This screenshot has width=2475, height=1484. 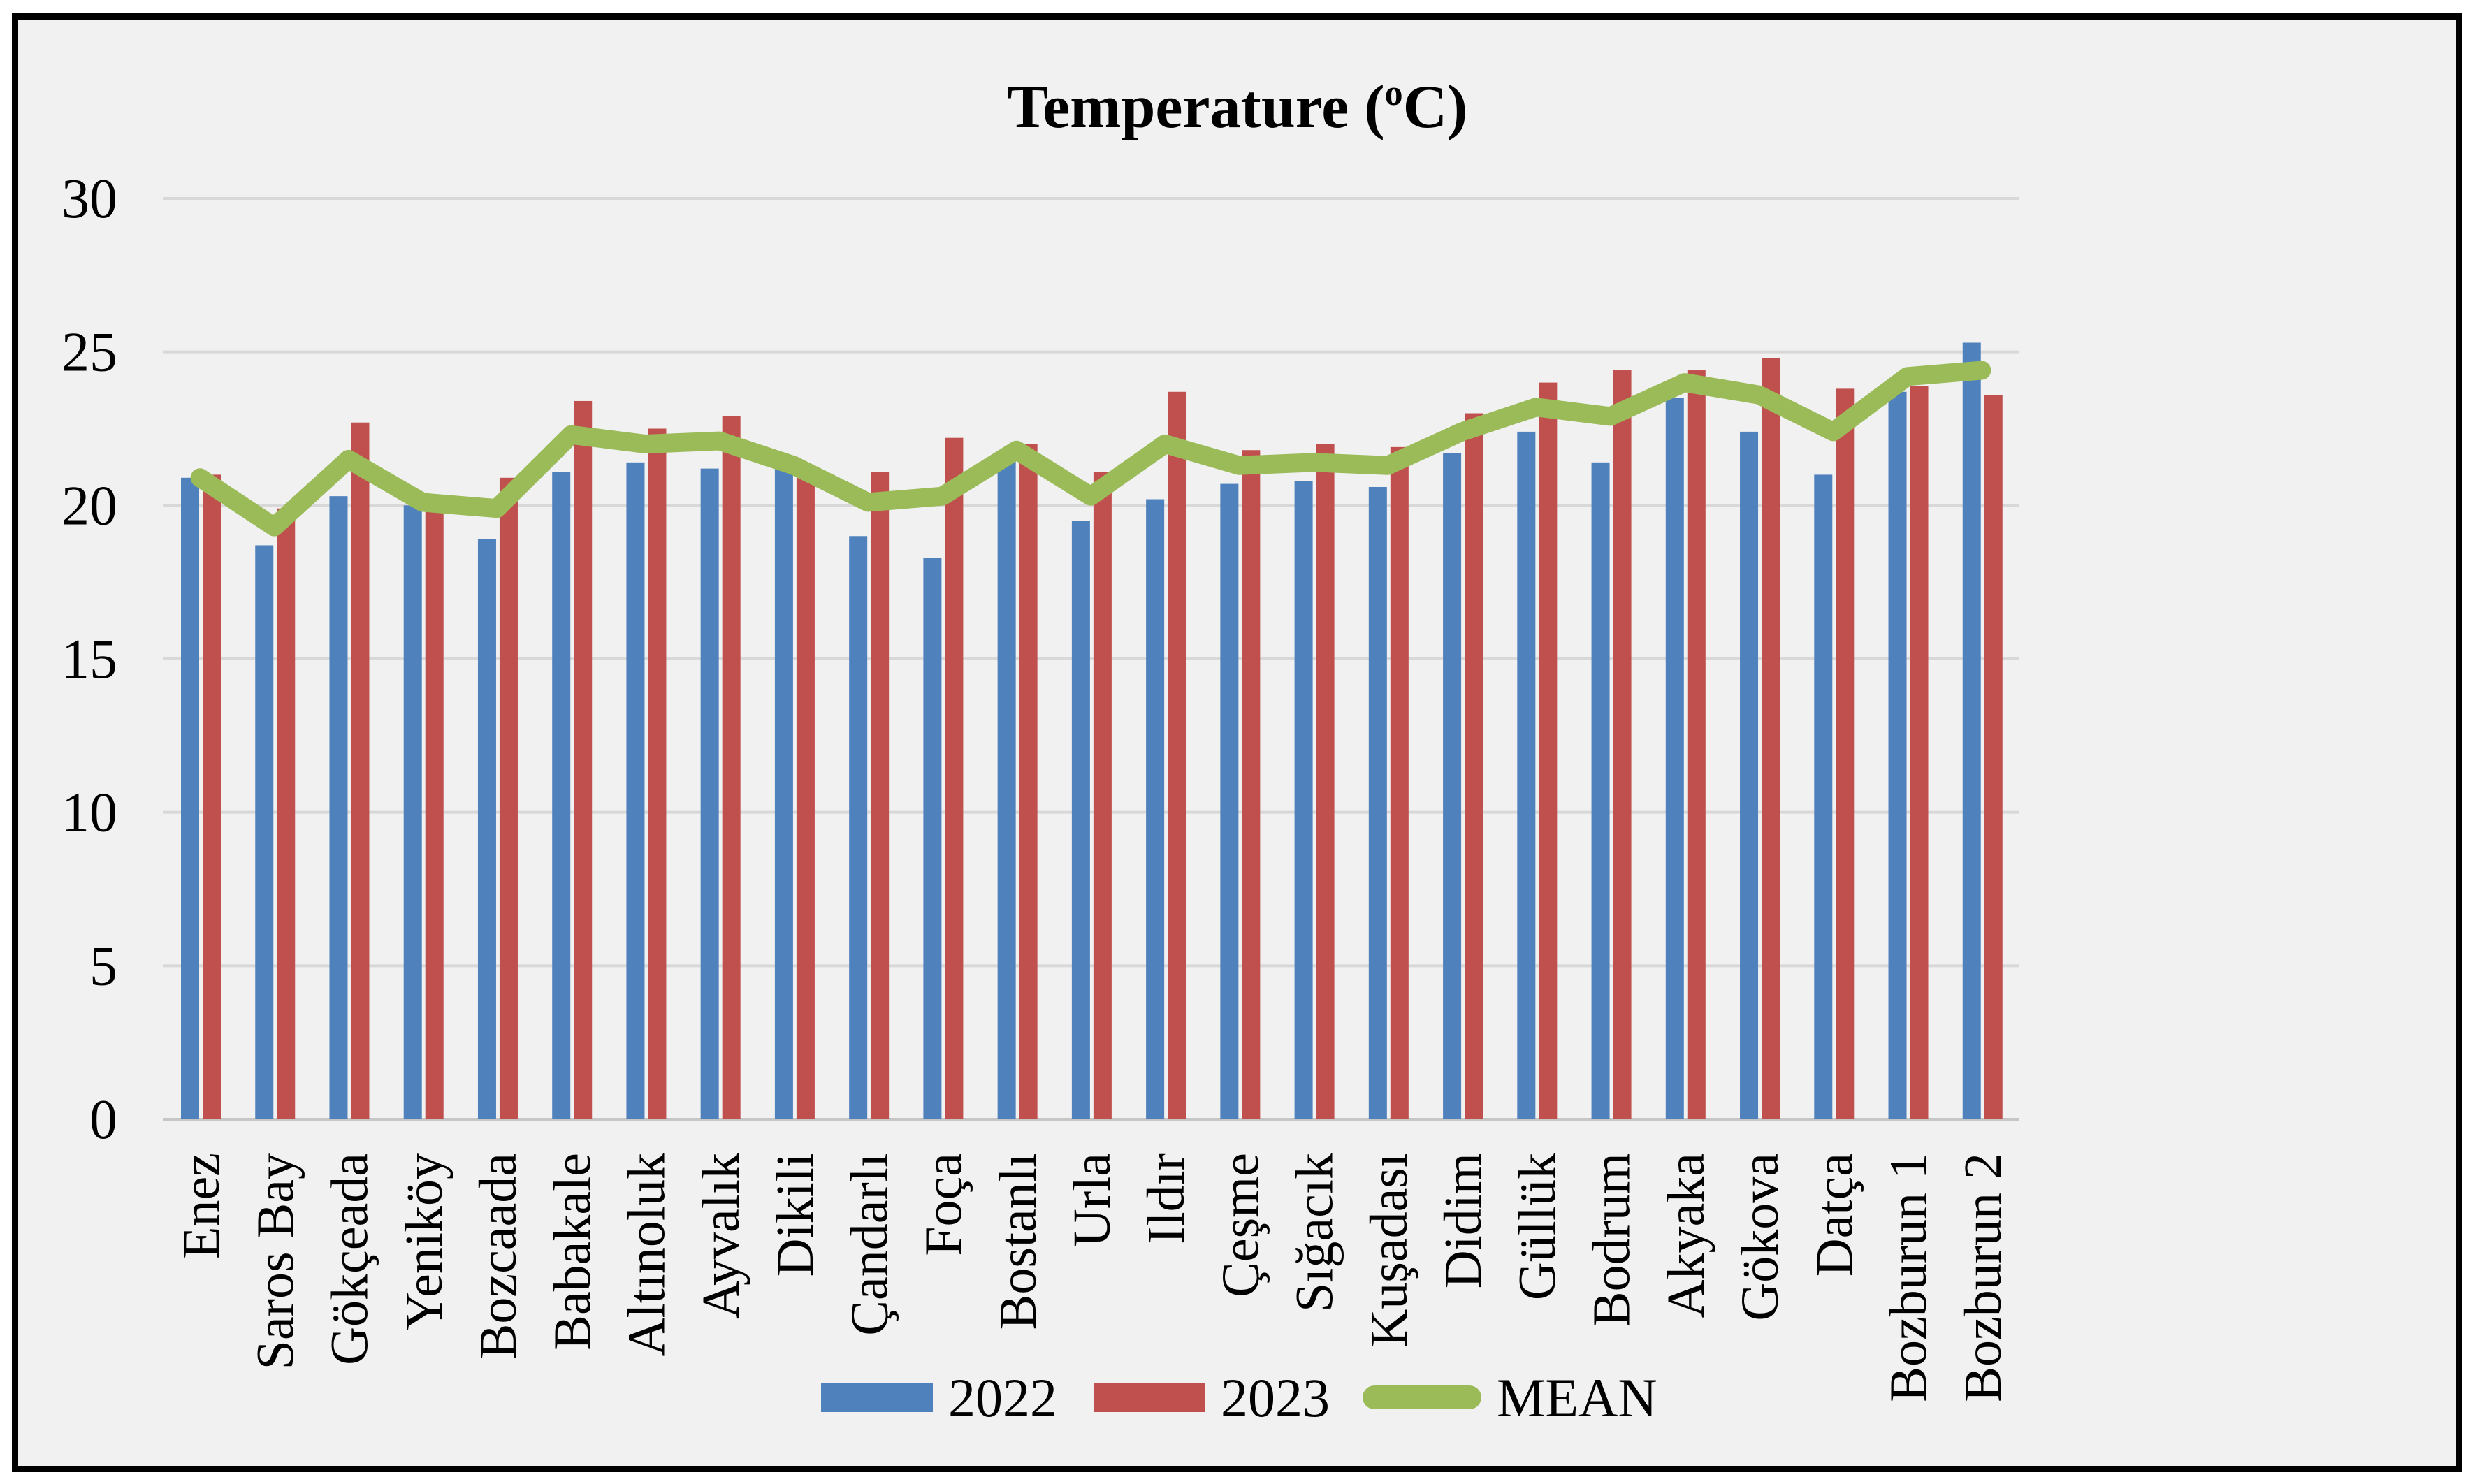 I want to click on x-tick-label-ildir: Ildır, so click(x=1166, y=1198).